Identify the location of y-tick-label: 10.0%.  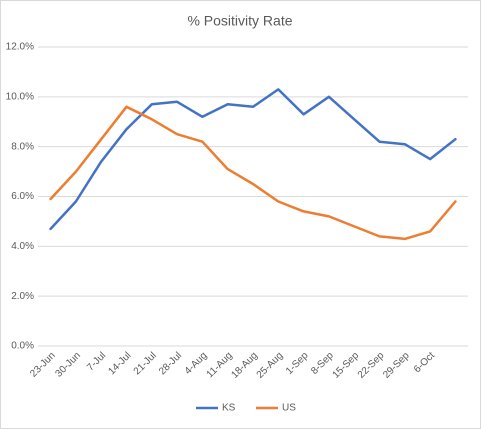
(20, 96).